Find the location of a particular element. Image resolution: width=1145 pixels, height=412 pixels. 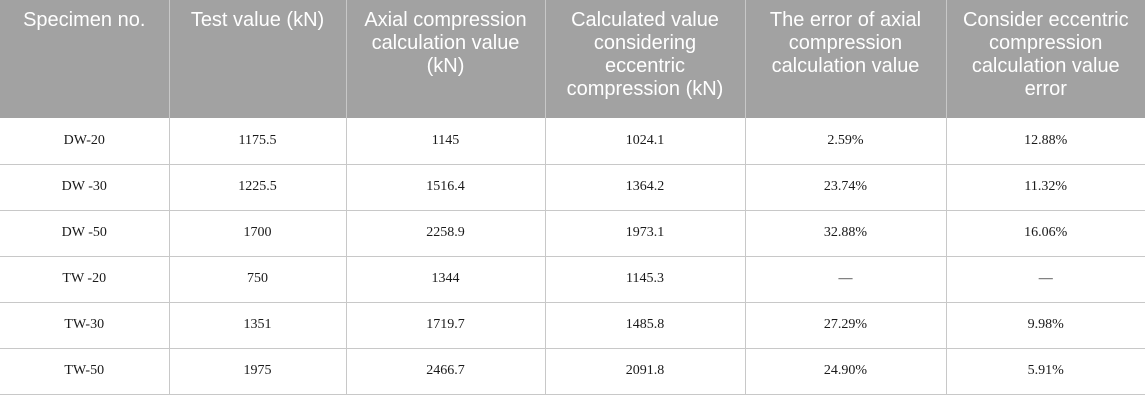

cell-test-value: 1225.5 is located at coordinates (257, 187).